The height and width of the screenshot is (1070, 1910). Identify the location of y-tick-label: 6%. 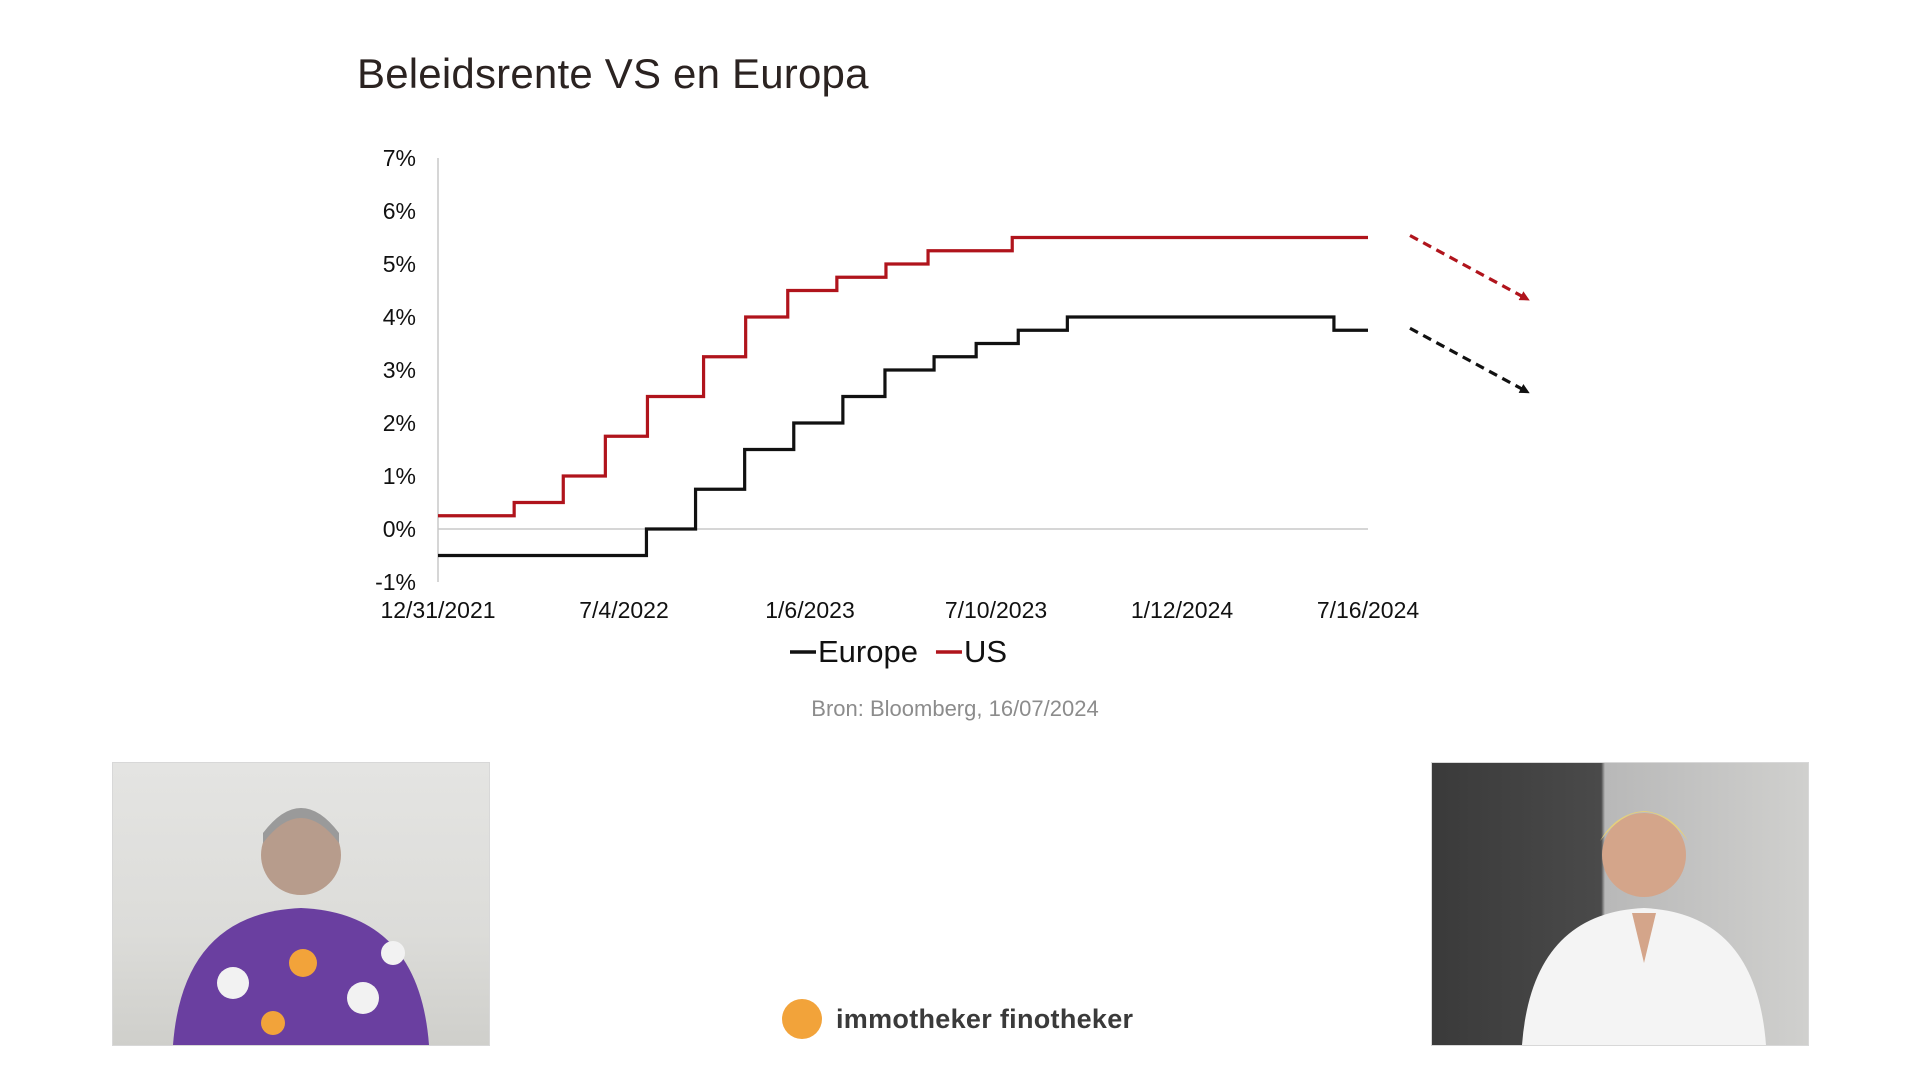
(399, 211).